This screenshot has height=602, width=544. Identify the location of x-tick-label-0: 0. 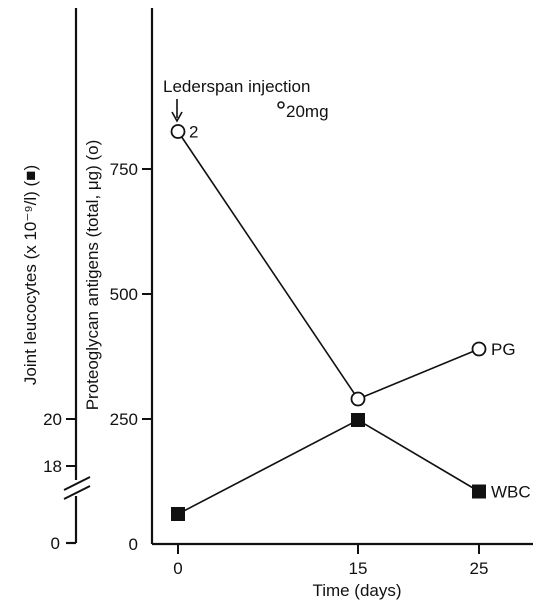
(177, 568).